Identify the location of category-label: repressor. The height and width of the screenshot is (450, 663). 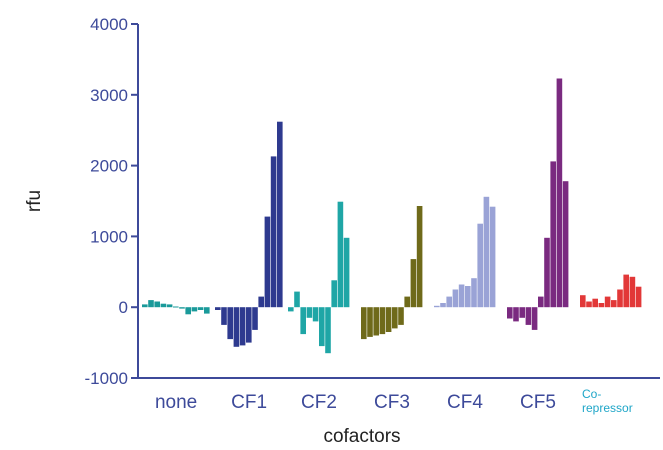
(607, 408).